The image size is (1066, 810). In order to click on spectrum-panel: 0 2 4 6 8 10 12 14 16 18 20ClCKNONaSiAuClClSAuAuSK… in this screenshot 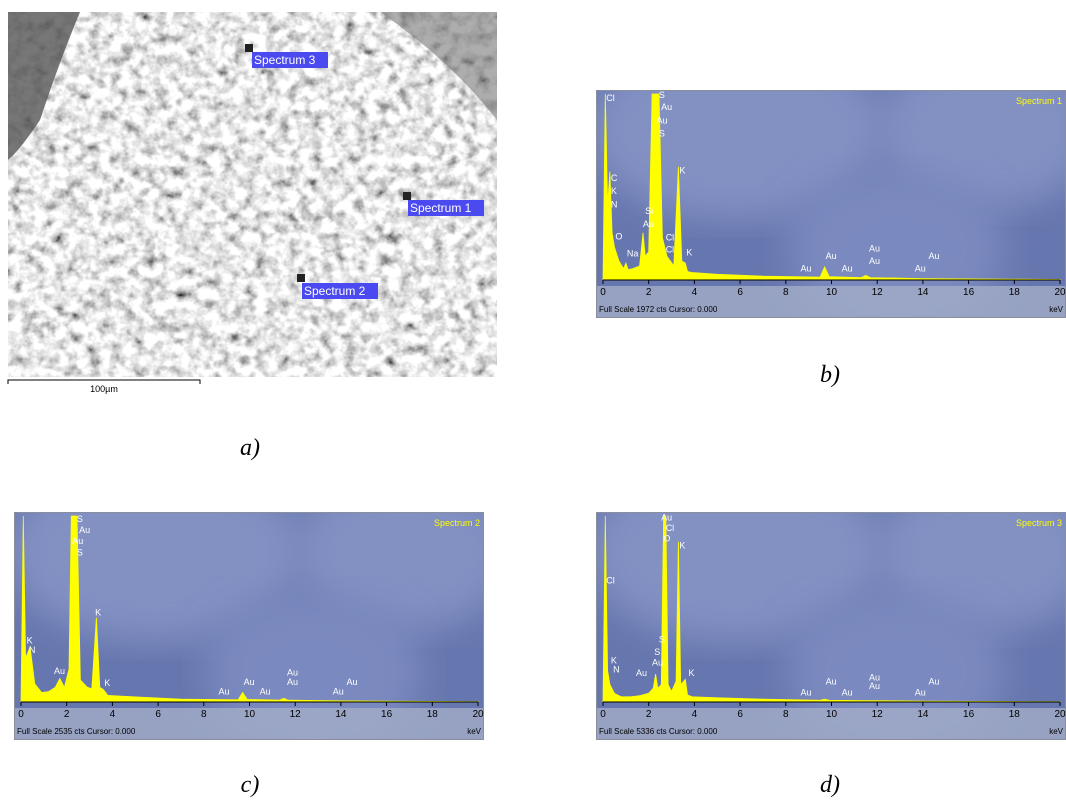, I will do `click(831, 204)`.